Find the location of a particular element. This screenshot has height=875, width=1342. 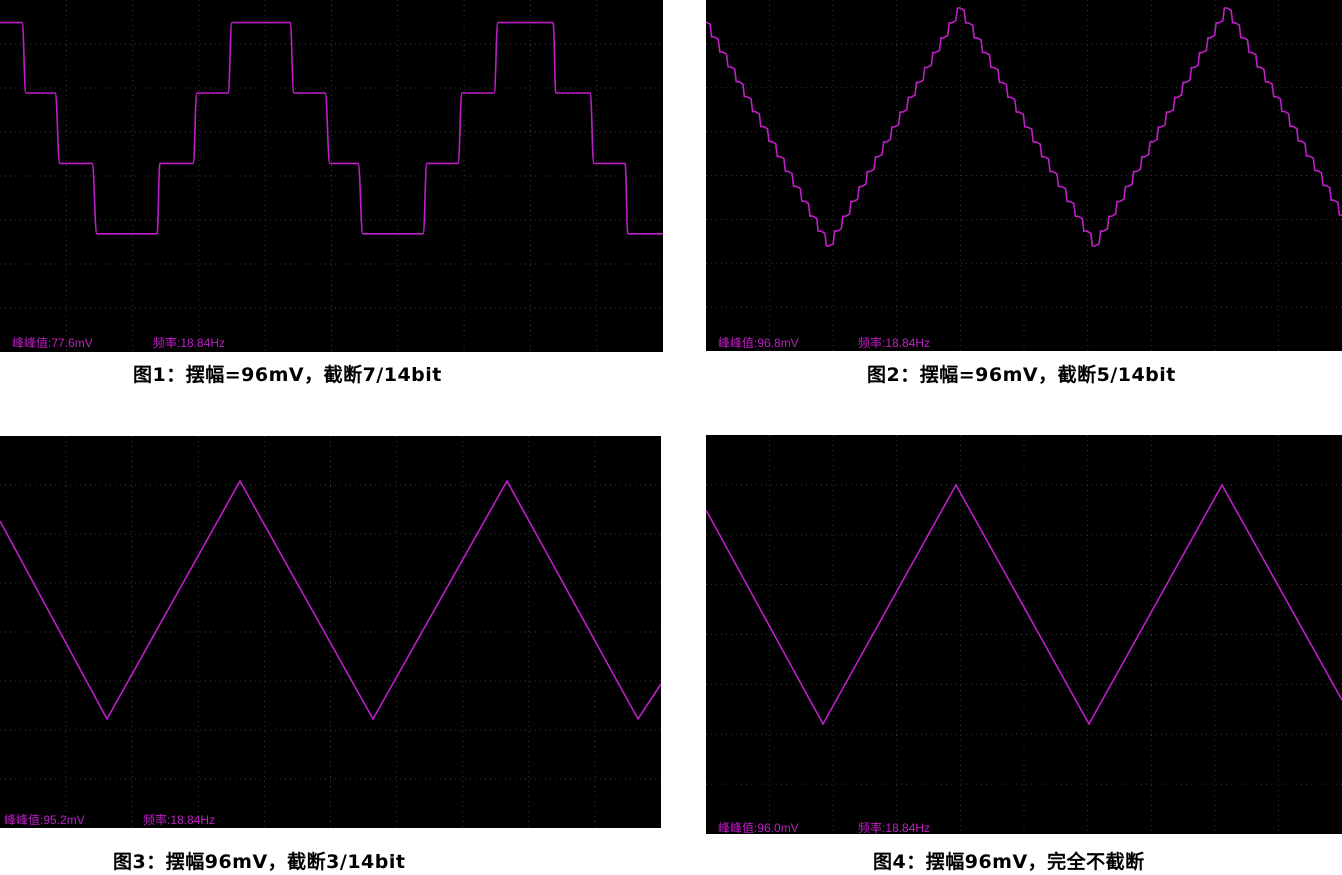

caption-3: 图3：摆幅96mV，截断3/14bit is located at coordinates (259, 862).